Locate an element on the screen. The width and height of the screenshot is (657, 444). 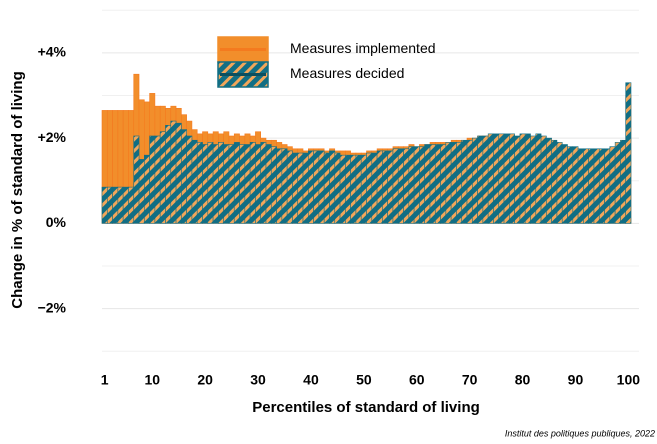
legend-label: Measures implemented is located at coordinates (363, 48).